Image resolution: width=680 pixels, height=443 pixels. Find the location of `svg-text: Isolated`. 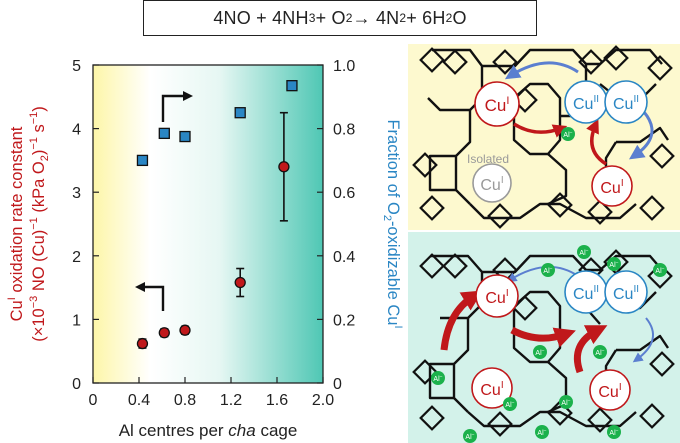

svg-text: Isolated is located at coordinates (488, 159).